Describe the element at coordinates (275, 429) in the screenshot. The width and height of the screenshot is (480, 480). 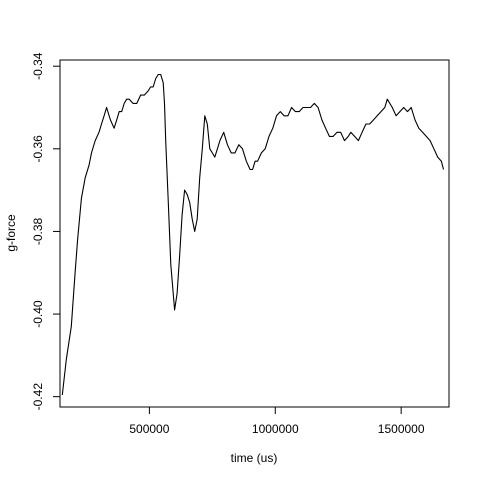
I see `x-tick-label: 1000000` at that location.